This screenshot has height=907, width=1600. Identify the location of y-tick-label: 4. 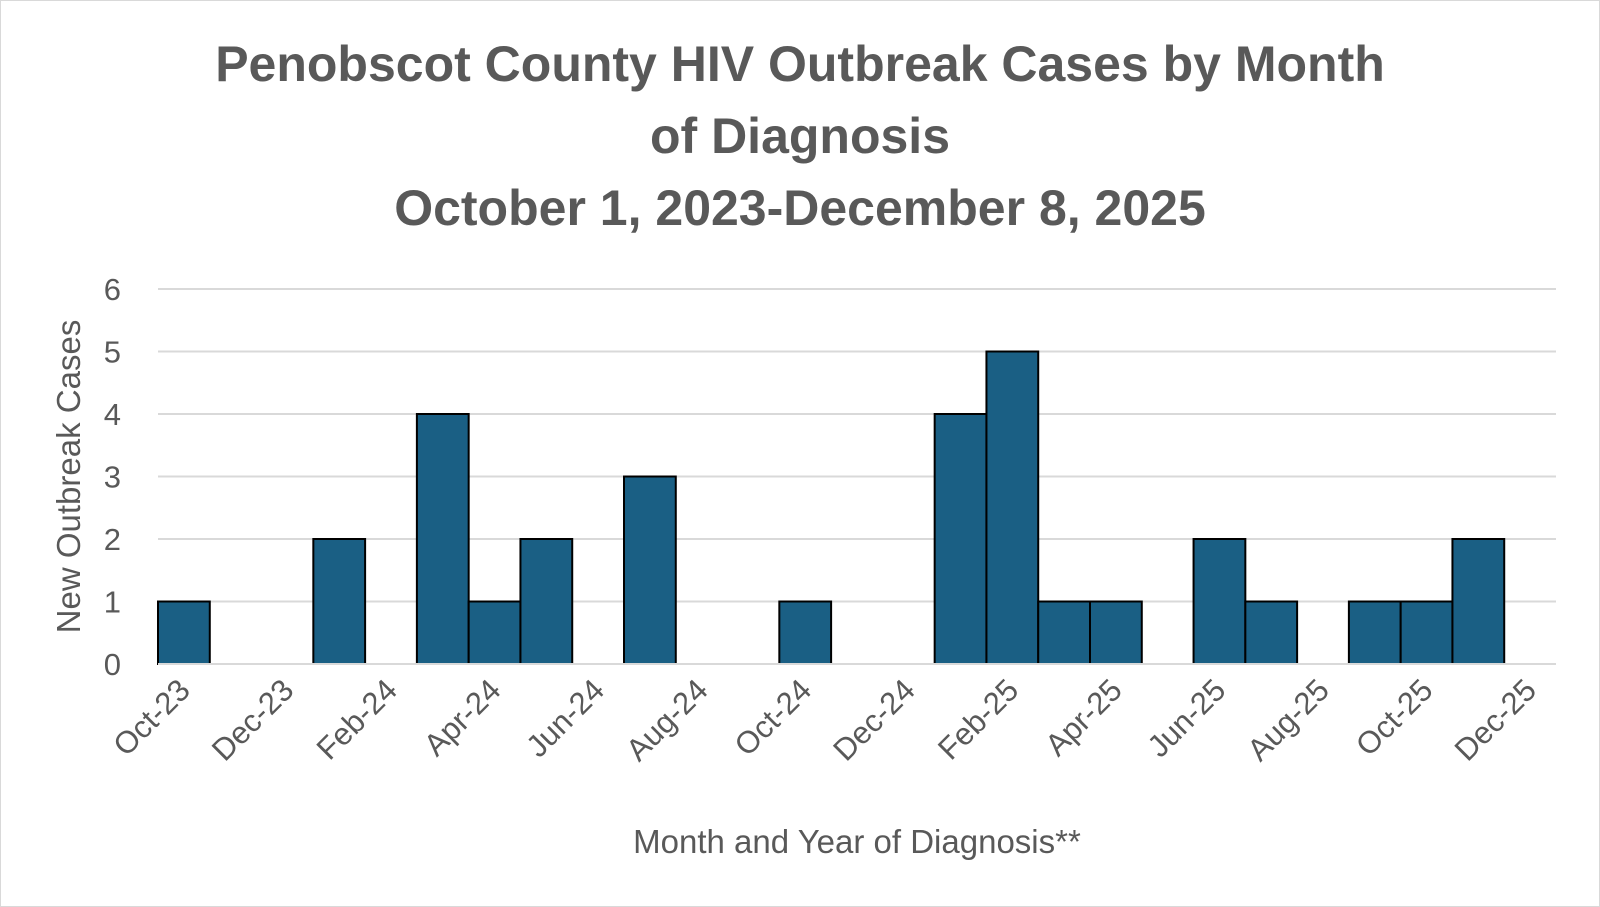
(112, 414).